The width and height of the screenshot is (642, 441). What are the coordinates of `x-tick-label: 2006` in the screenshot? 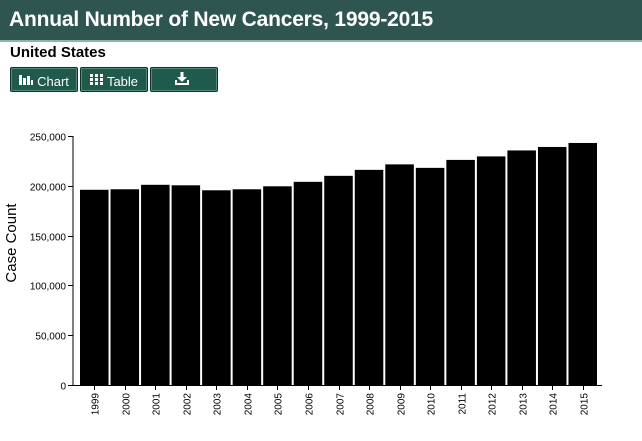 It's located at (310, 404).